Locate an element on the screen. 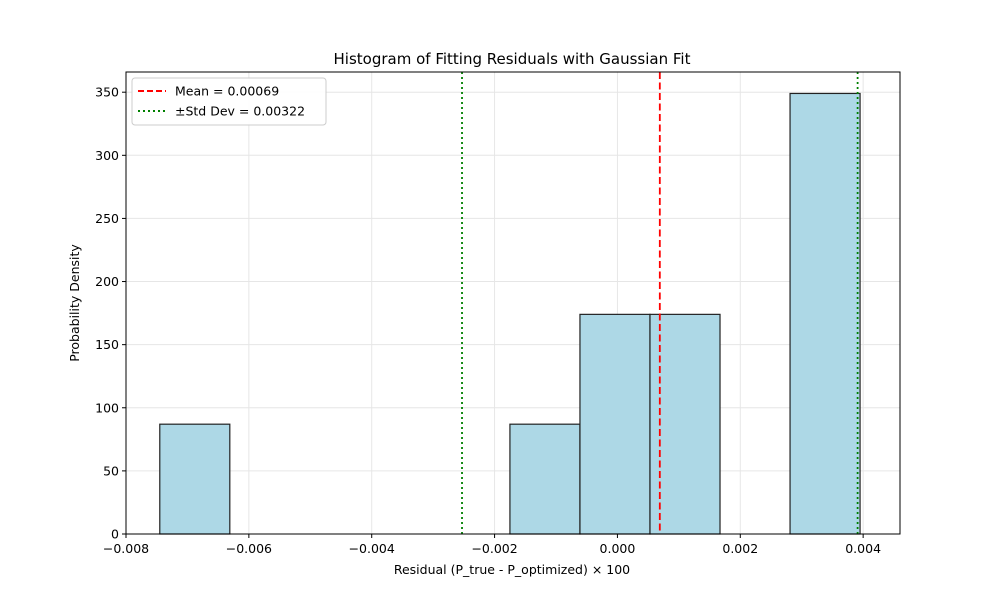 Image resolution: width=1000 pixels, height=600 pixels. x-axis-ticks: −0.008 −0.006 −0.004 −0.002 0.000 0.002 0.004 is located at coordinates (492, 545).